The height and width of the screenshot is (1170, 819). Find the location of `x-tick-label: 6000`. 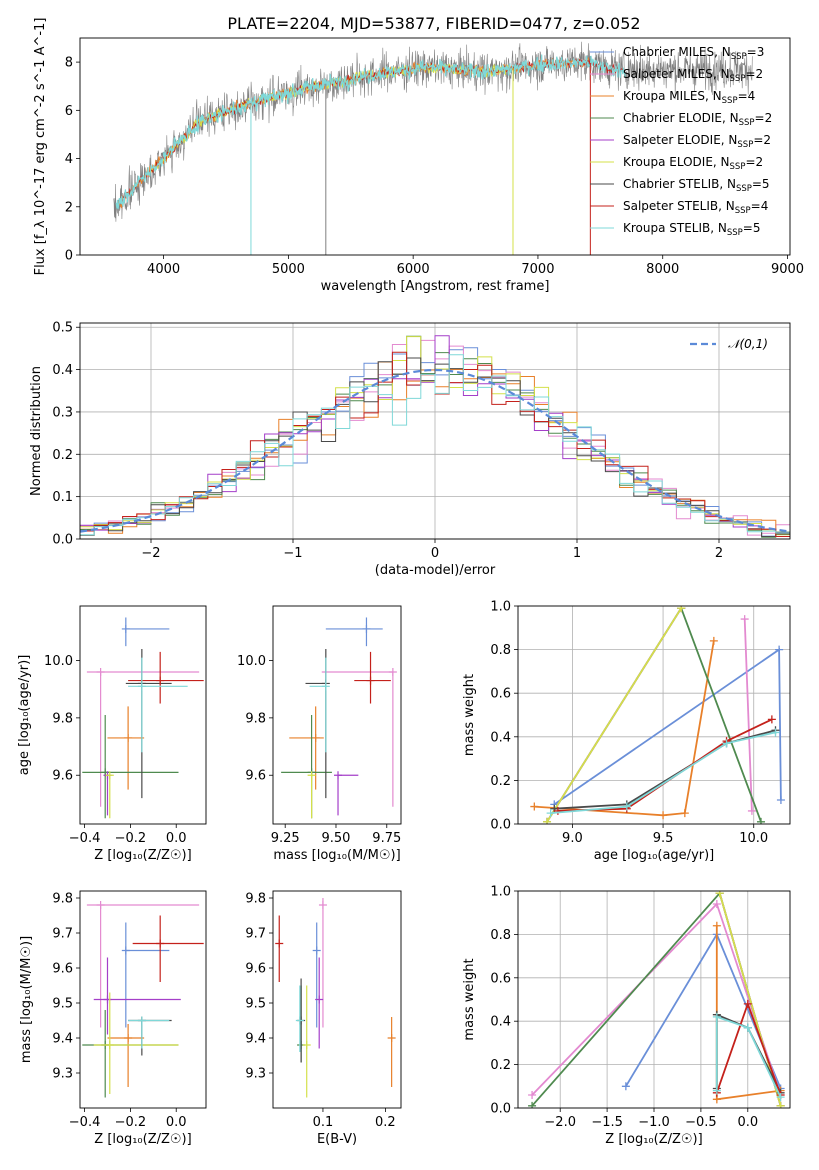

x-tick-label: 6000 is located at coordinates (413, 269).